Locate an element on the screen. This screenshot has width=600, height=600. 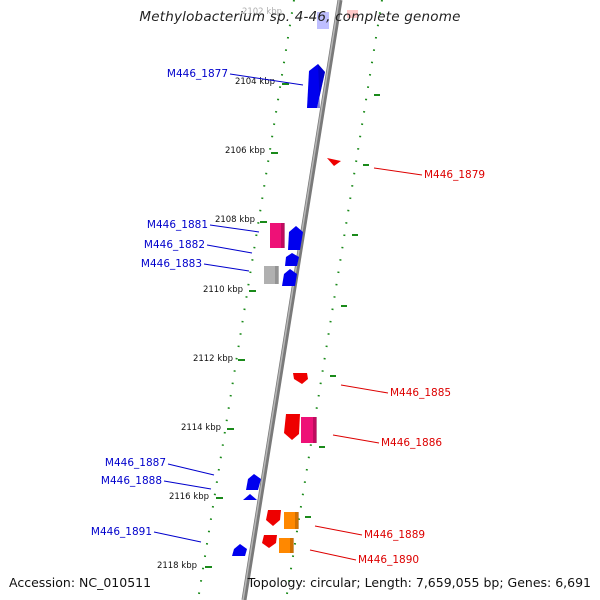
gene-glyphs is located at coordinates (286, 310).